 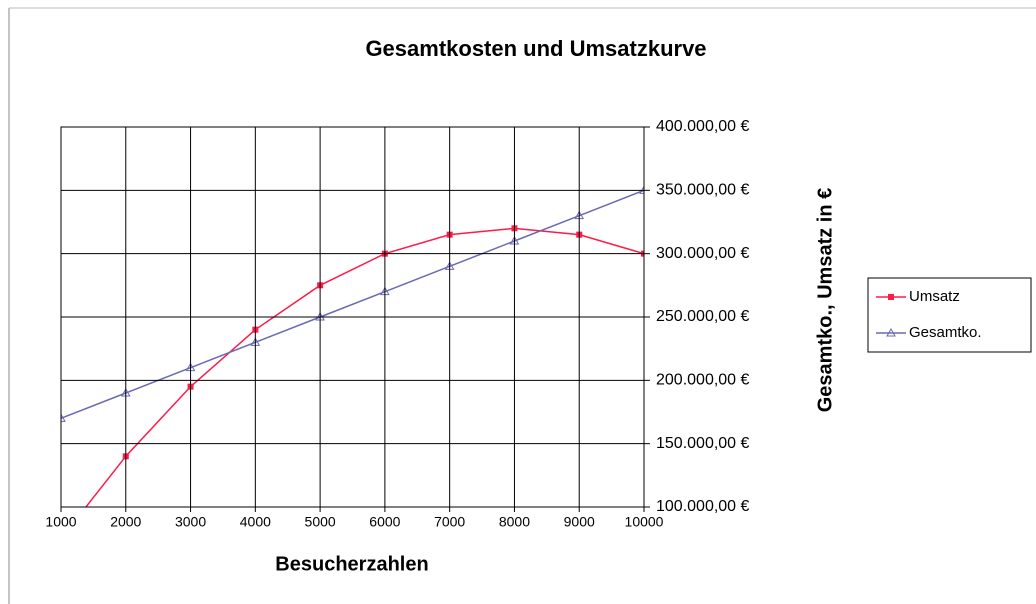 I want to click on y-tick-label: 150.000,00 €, so click(x=703, y=443).